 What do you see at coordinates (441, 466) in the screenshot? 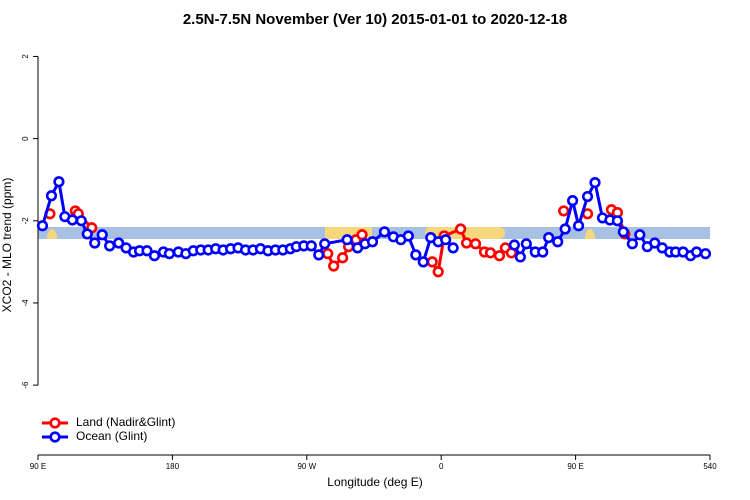
I see `x-tick-label: 0` at bounding box center [441, 466].